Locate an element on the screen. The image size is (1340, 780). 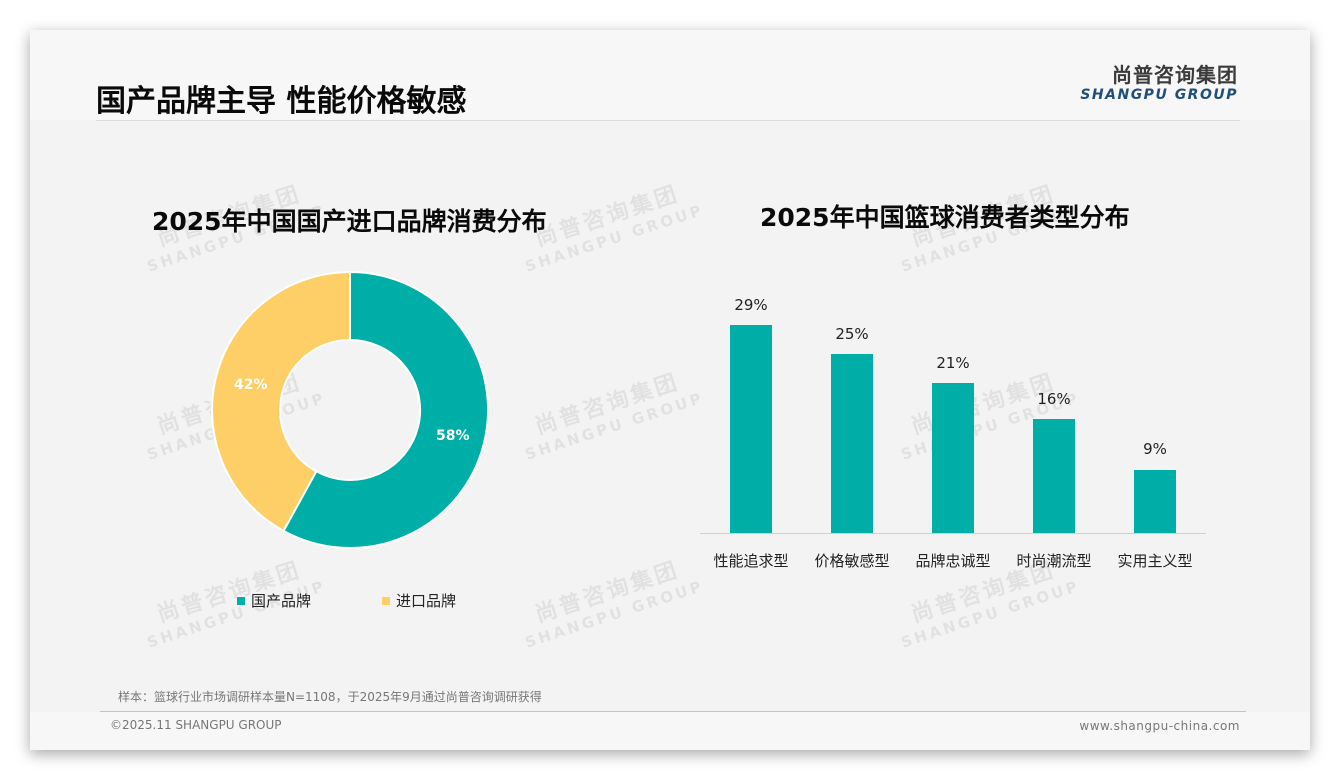
logo-cn: 尚普咨询集团 is located at coordinates (1175, 75).